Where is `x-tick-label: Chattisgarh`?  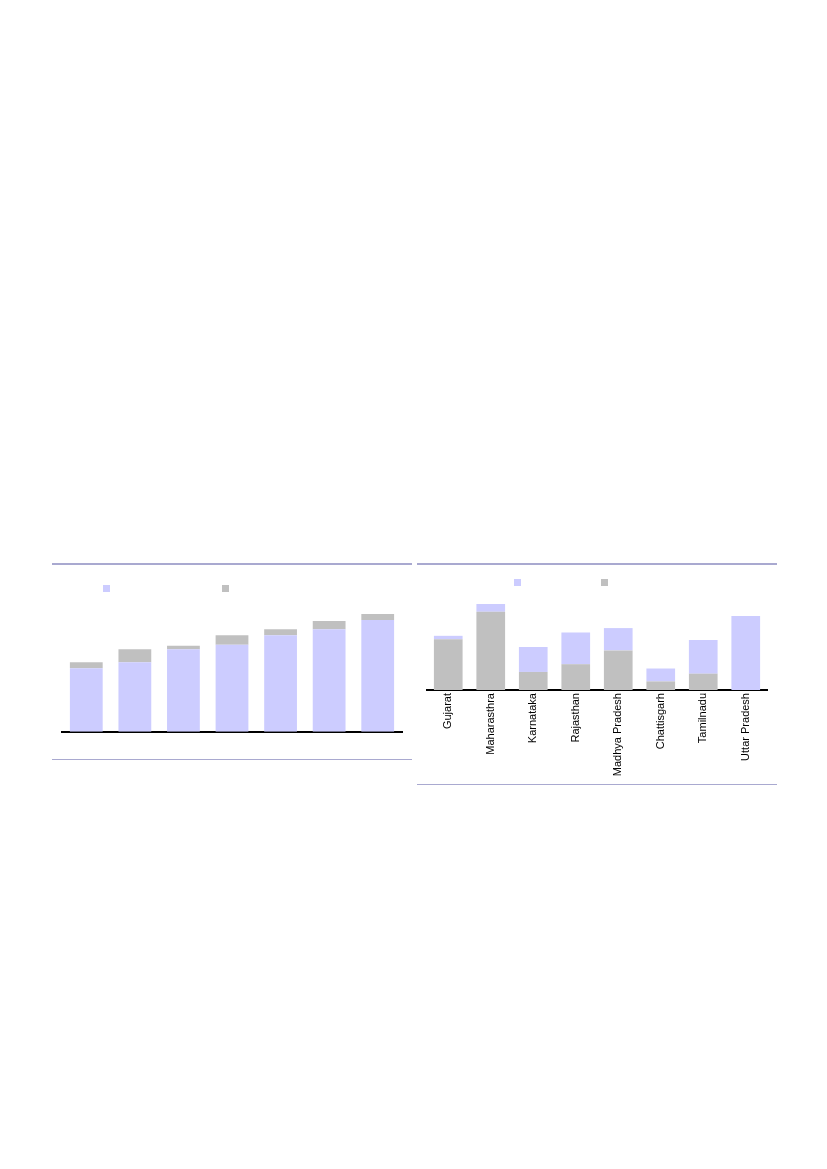 x-tick-label: Chattisgarh is located at coordinates (659, 721).